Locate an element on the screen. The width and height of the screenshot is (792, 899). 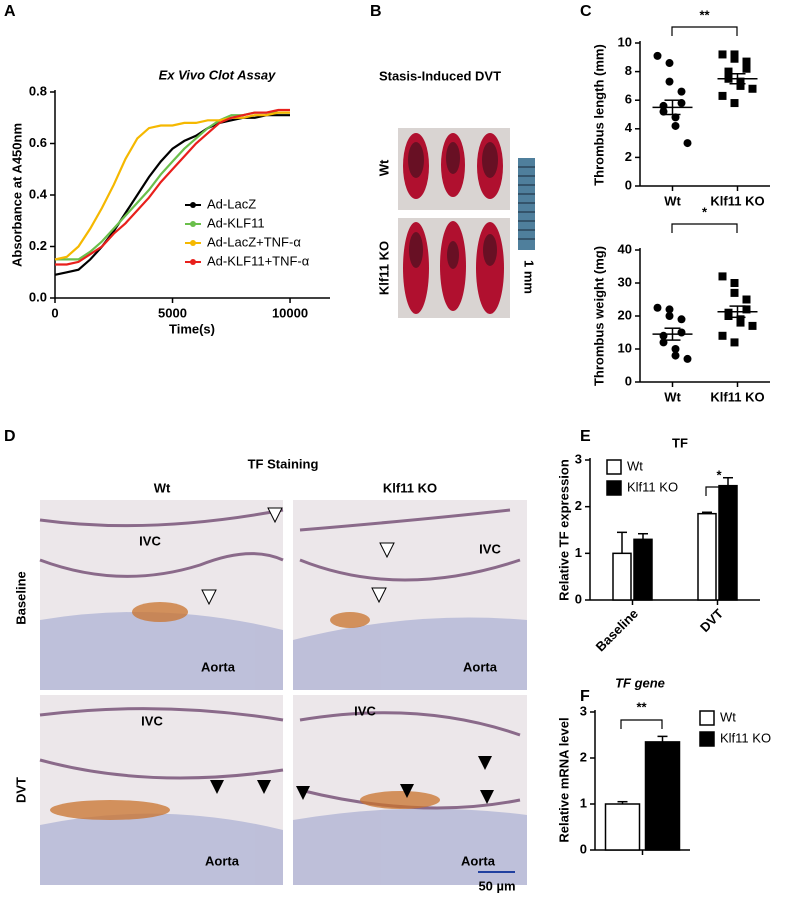
thrombus-dark is located at coordinates (453, 205).